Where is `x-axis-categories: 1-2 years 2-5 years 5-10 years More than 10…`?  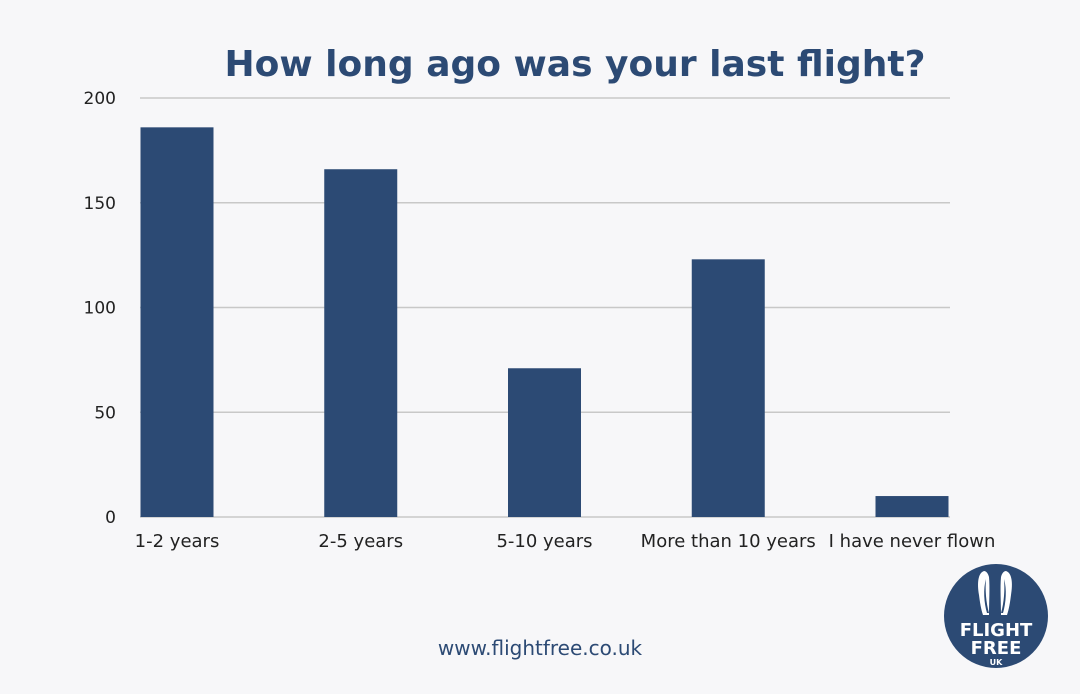
x-axis-categories: 1-2 years 2-5 years 5-10 years More than 10… is located at coordinates (565, 541).